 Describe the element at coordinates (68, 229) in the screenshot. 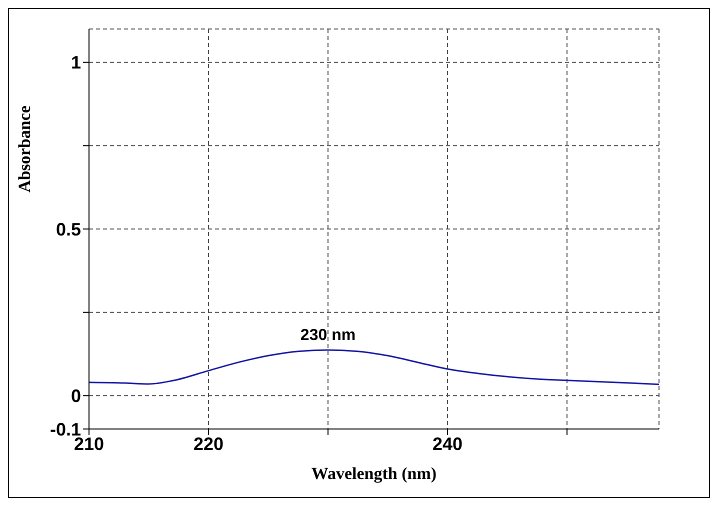

I see `y-tick-label: 0.5` at that location.